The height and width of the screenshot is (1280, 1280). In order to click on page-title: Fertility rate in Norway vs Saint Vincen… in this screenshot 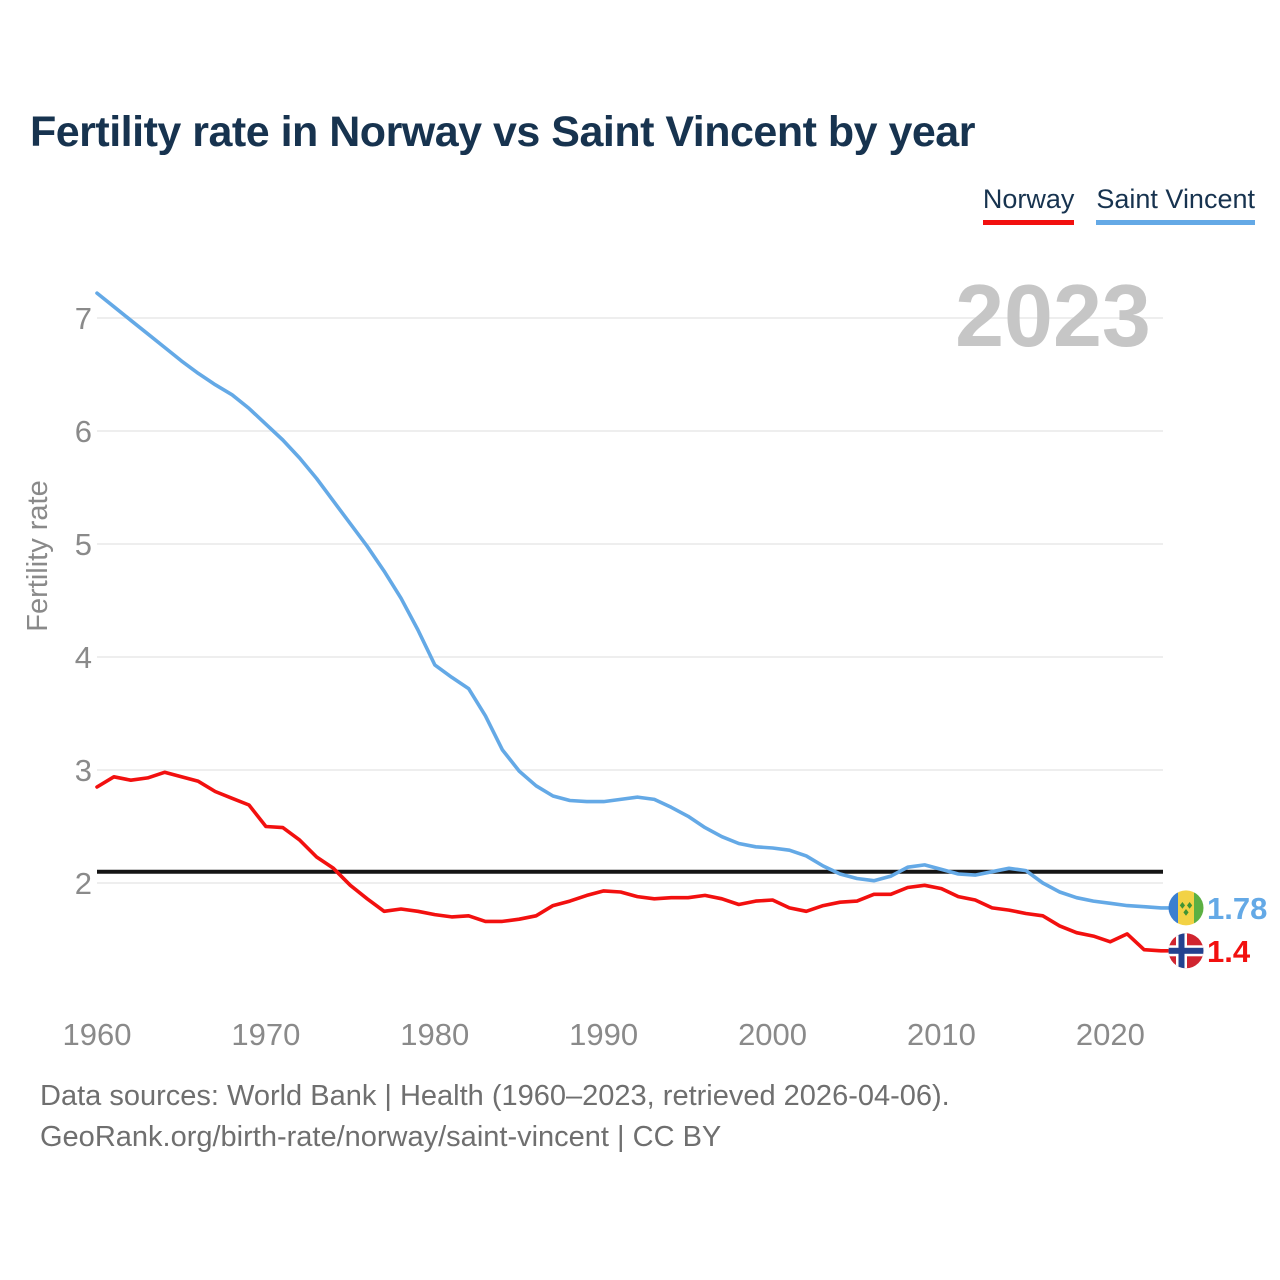, I will do `click(502, 132)`.